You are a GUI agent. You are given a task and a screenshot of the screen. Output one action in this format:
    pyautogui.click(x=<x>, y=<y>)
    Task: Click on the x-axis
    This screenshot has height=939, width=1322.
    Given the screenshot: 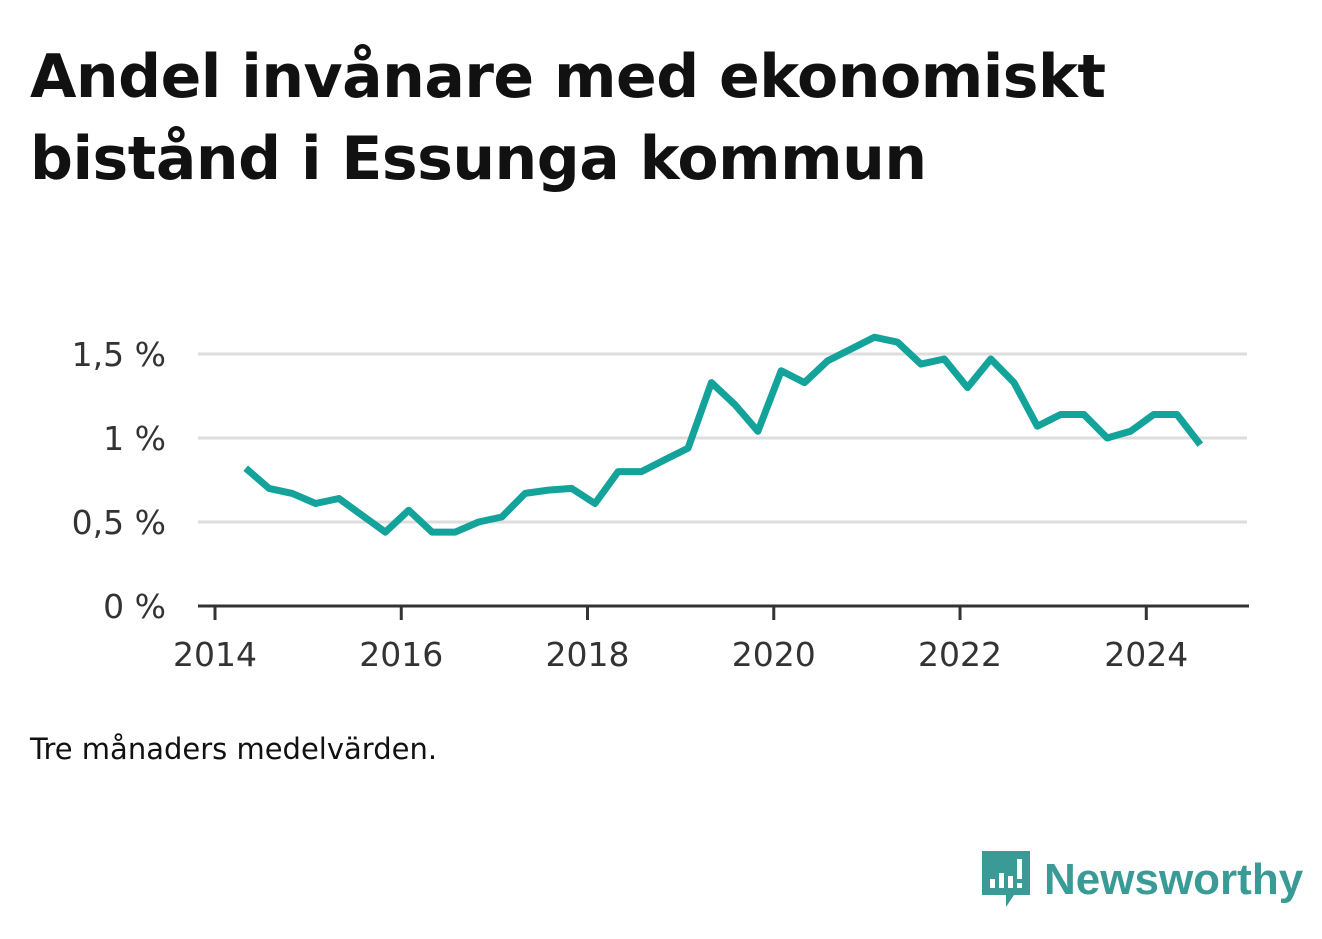 What is the action you would take?
    pyautogui.click(x=723, y=612)
    